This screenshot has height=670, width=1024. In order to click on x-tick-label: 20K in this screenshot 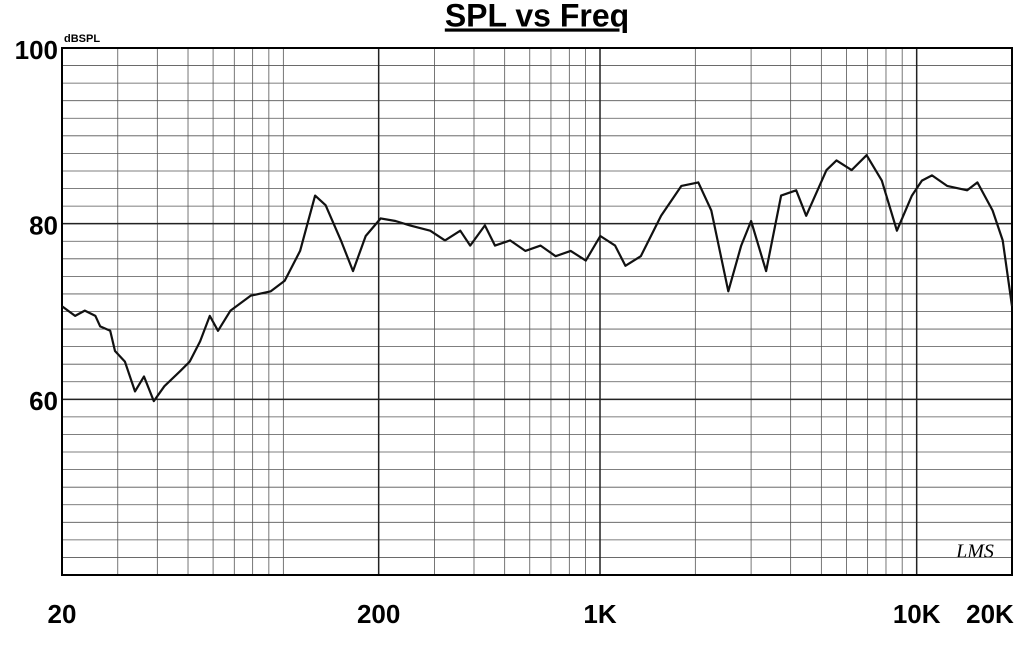, I will do `click(990, 614)`.